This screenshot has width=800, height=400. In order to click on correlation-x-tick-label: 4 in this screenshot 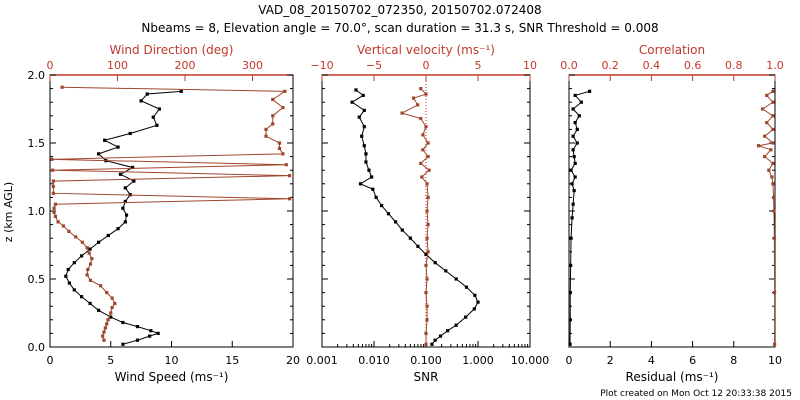, I will do `click(651, 360)`.